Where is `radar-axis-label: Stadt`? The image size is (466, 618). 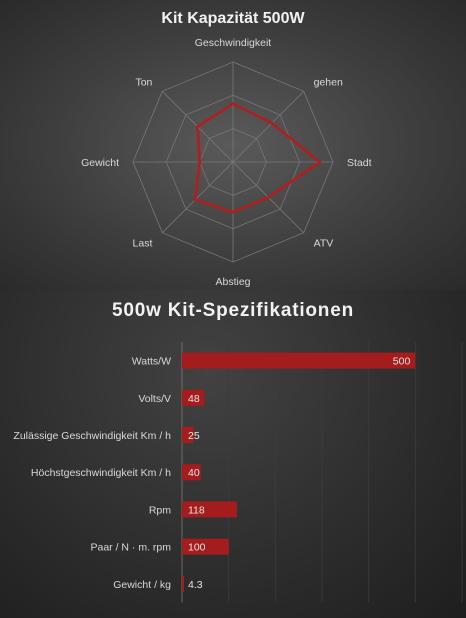 radar-axis-label: Stadt is located at coordinates (359, 163).